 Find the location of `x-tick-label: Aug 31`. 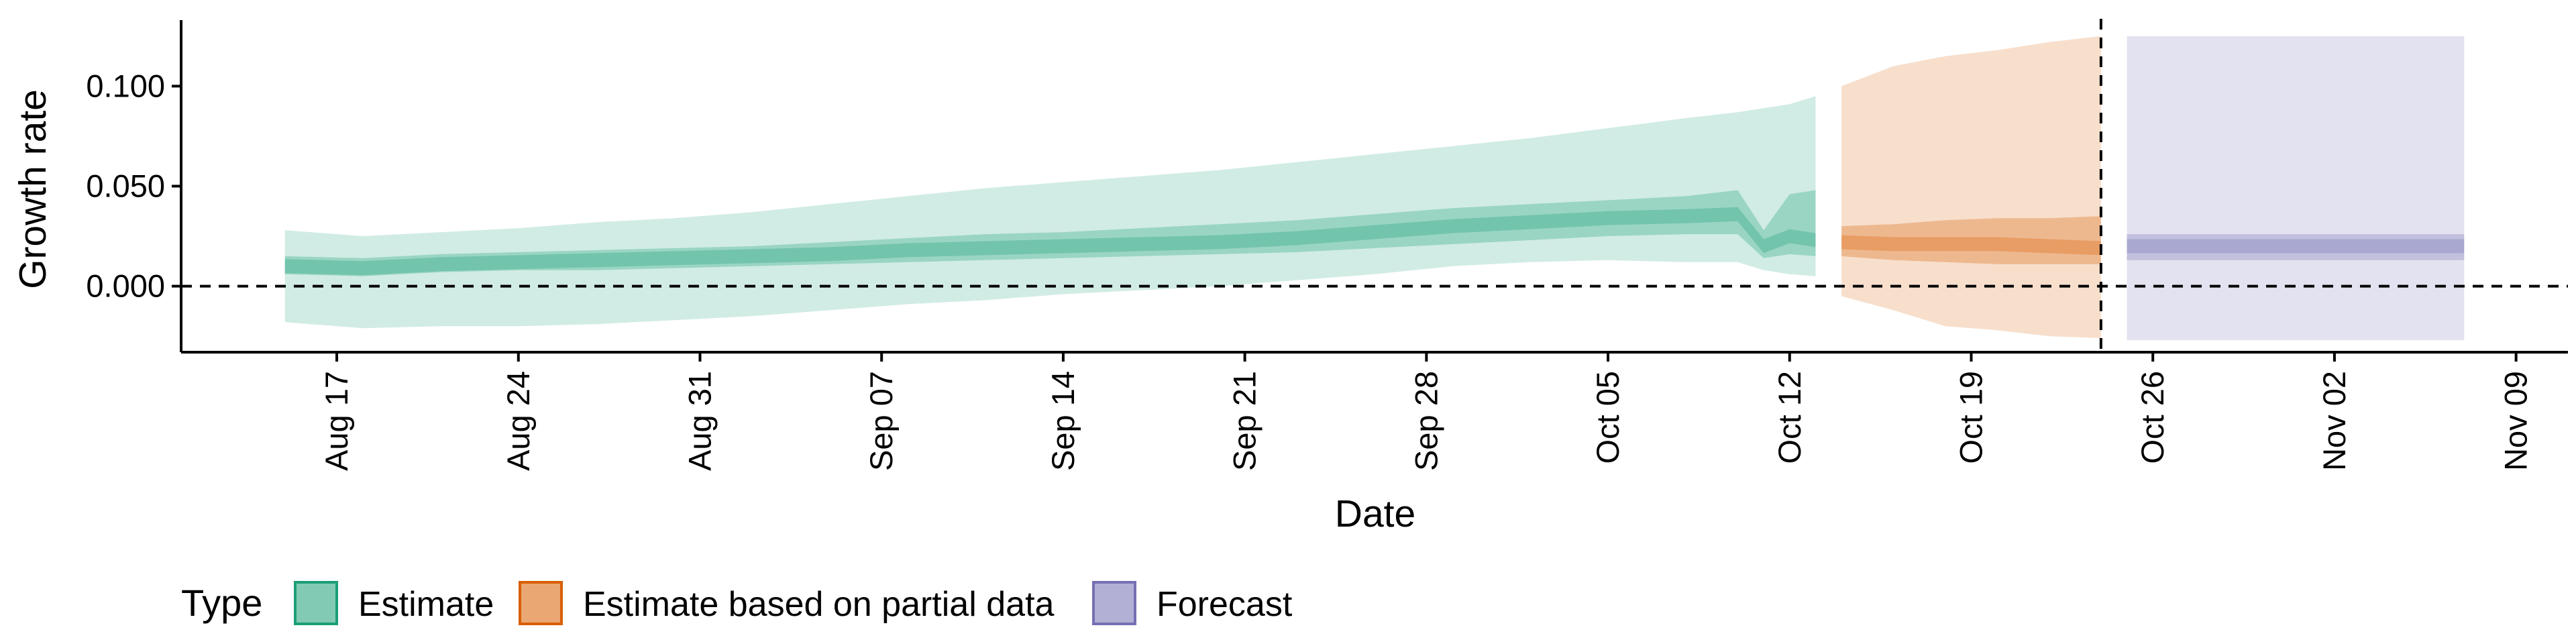

x-tick-label: Aug 31 is located at coordinates (699, 421).